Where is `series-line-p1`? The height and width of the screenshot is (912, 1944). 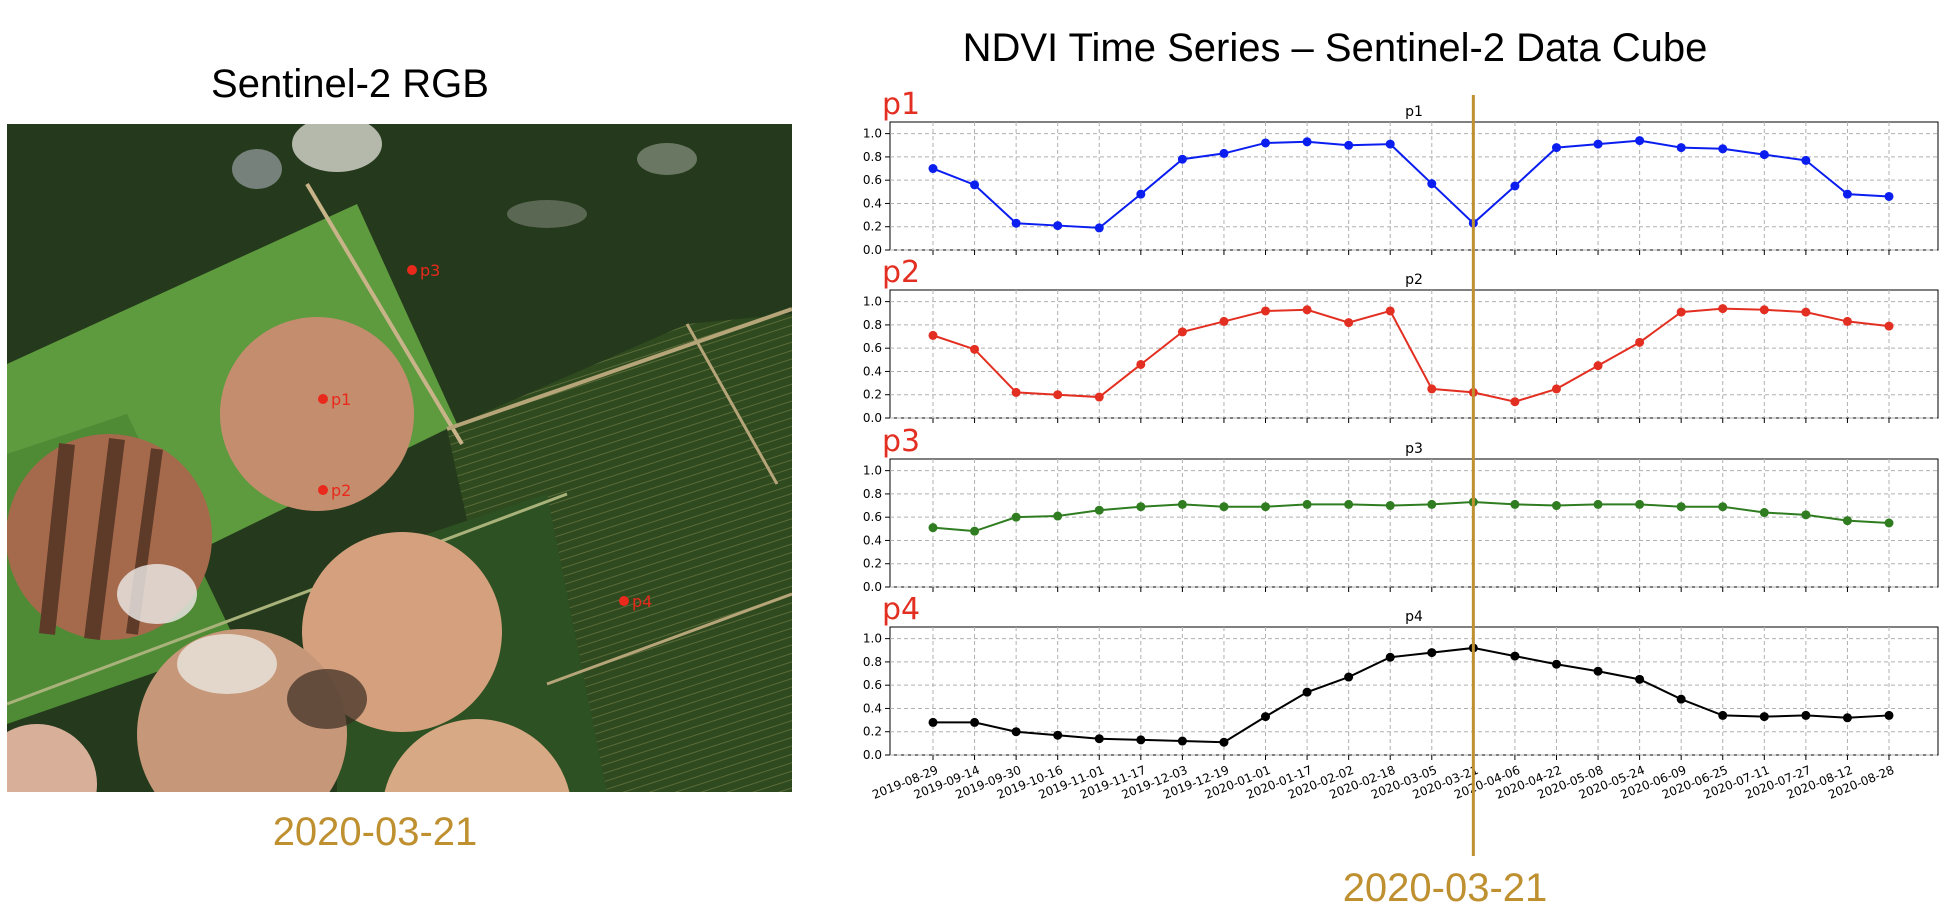 series-line-p1 is located at coordinates (1411, 184).